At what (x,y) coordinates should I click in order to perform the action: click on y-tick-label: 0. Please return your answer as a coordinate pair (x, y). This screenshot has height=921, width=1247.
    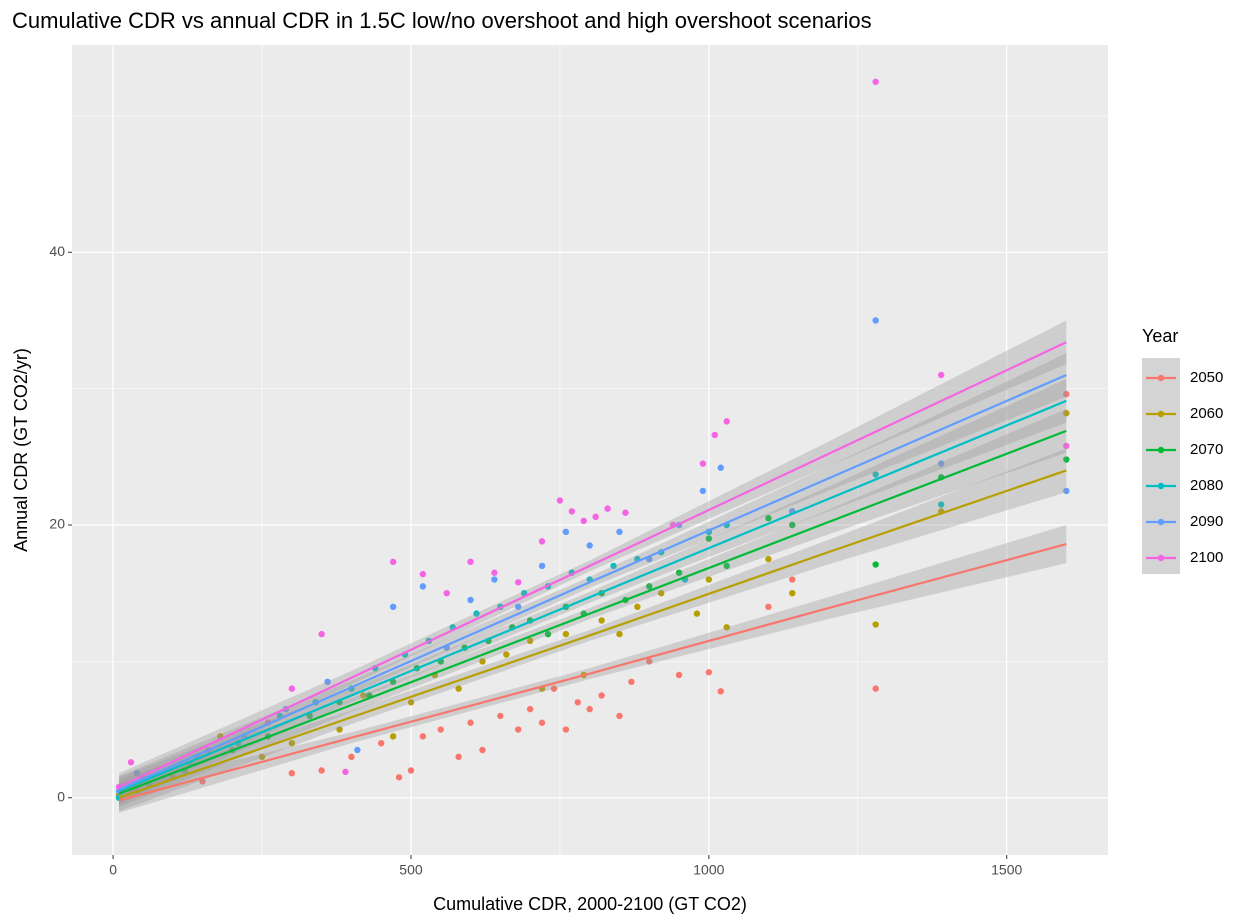
    Looking at the image, I should click on (61, 796).